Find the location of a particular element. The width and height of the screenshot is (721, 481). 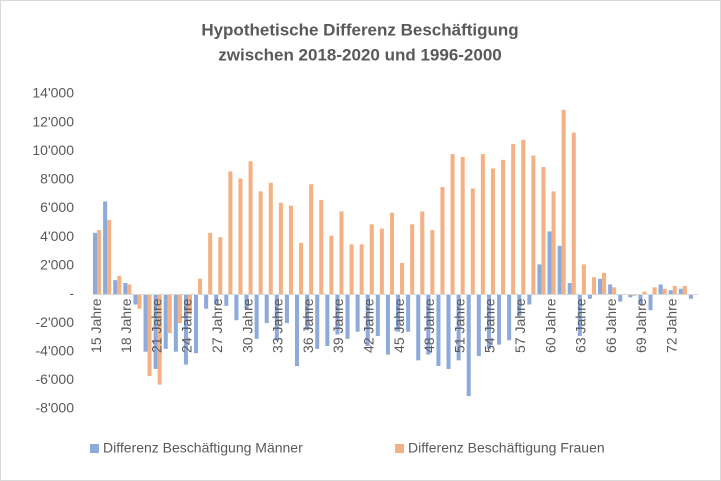

x-tick-label: 42 Jahre is located at coordinates (368, 325).